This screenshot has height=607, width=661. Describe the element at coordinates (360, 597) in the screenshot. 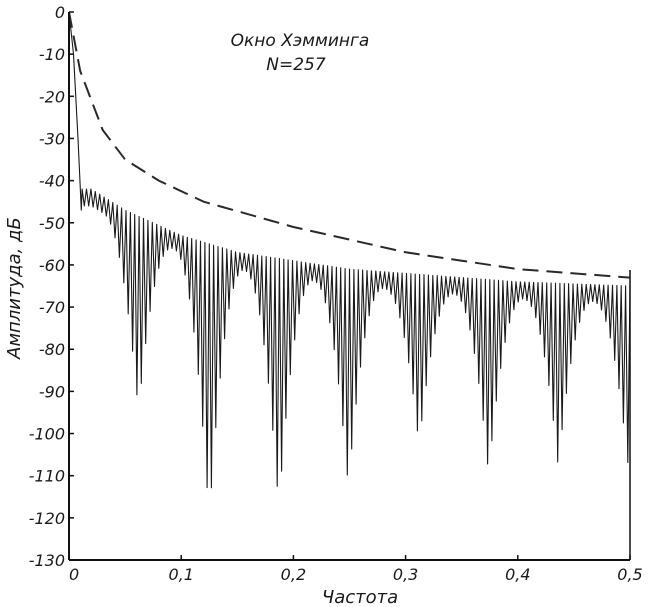

I see `x-axis-title: Частота` at that location.